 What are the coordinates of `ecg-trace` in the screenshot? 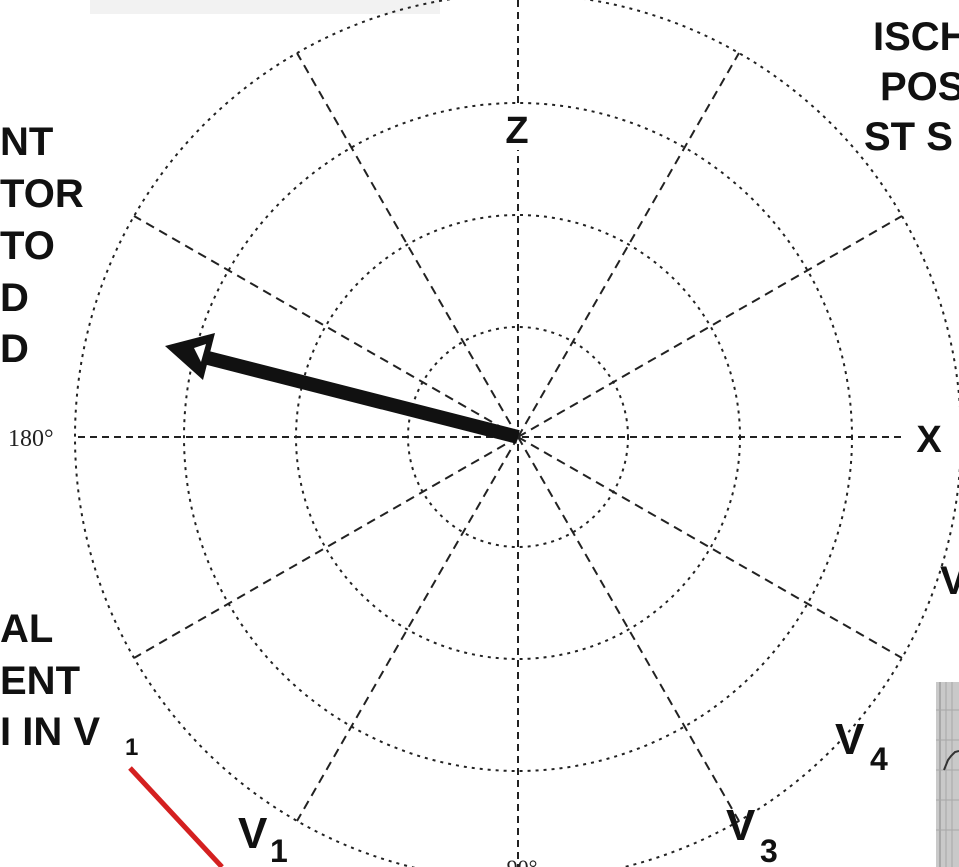 It's located at (951, 760).